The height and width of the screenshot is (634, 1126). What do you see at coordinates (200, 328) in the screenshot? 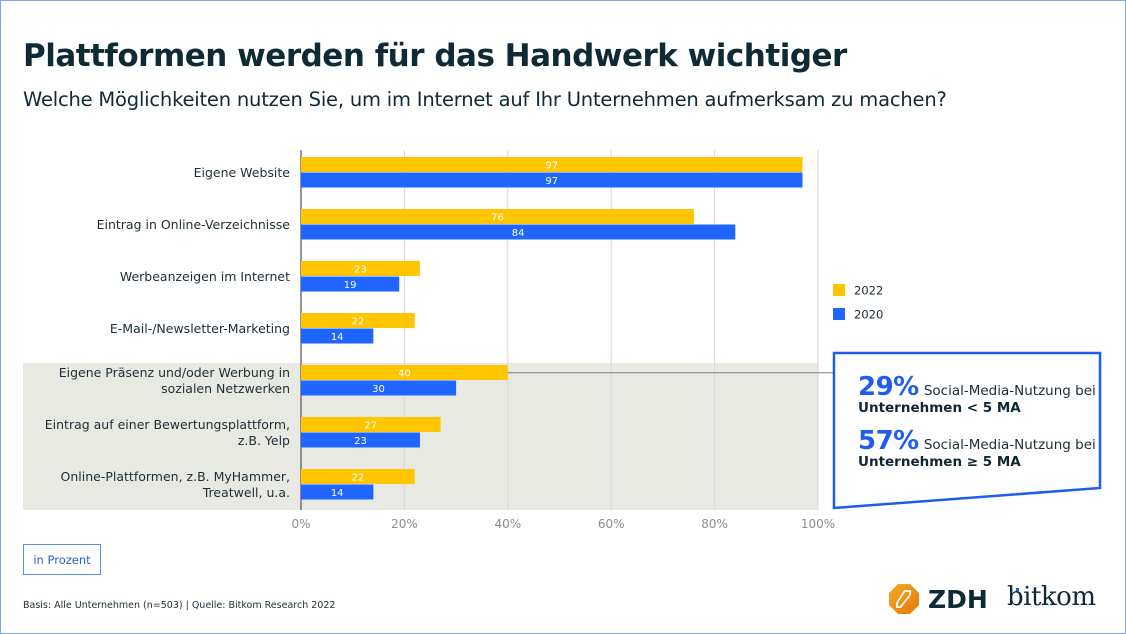
I see `category-label: E-Mail-/Newsletter-Marketing` at bounding box center [200, 328].